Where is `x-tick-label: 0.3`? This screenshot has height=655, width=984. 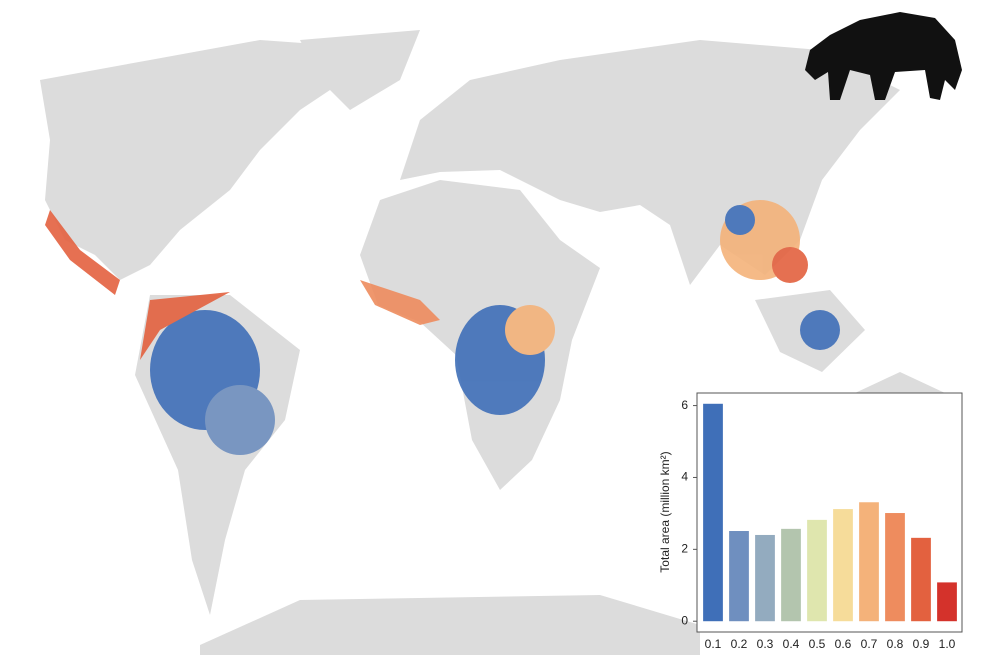
x-tick-label: 0.3 is located at coordinates (765, 644).